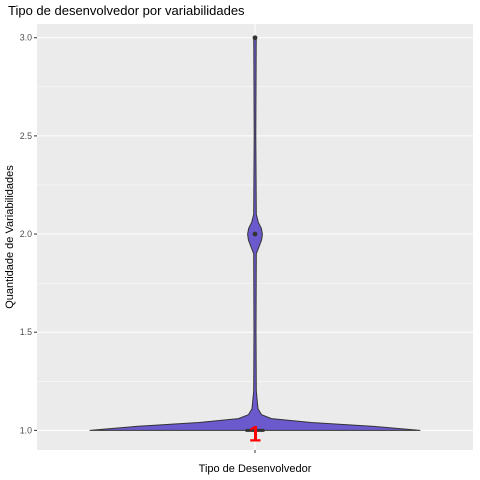  What do you see at coordinates (26, 234) in the screenshot?
I see `y-tick-label: 2.0` at bounding box center [26, 234].